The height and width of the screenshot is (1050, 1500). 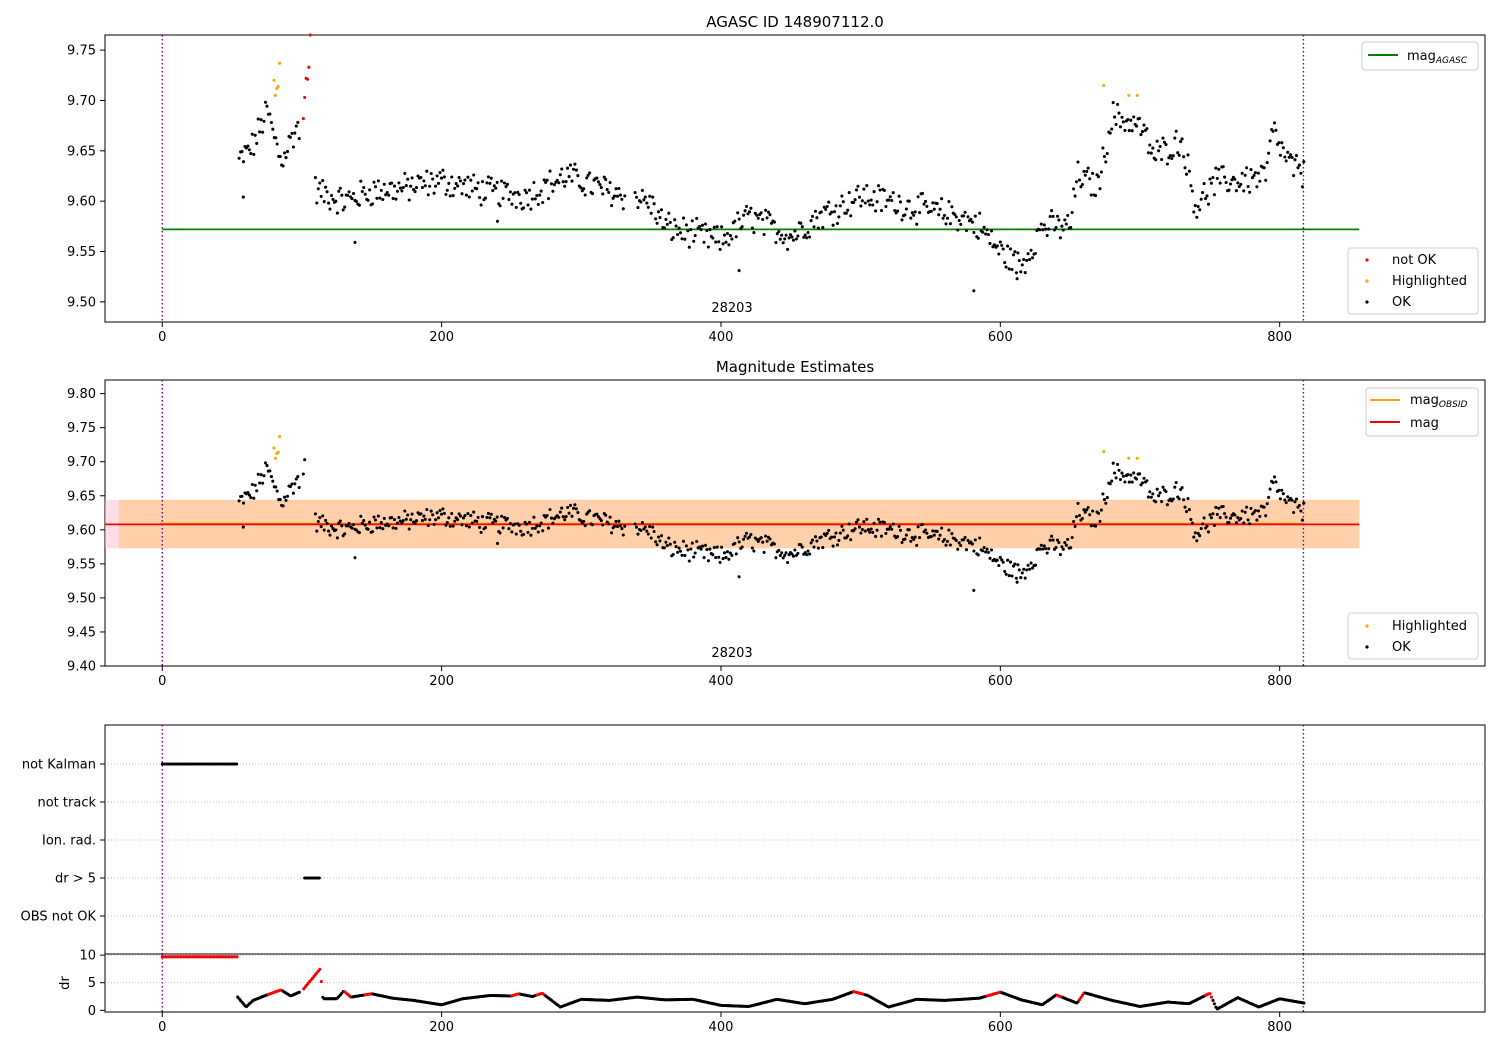 What do you see at coordinates (725, 1023) in the screenshot?
I see `dr-x-ticks: 0 200 400 600 800` at bounding box center [725, 1023].